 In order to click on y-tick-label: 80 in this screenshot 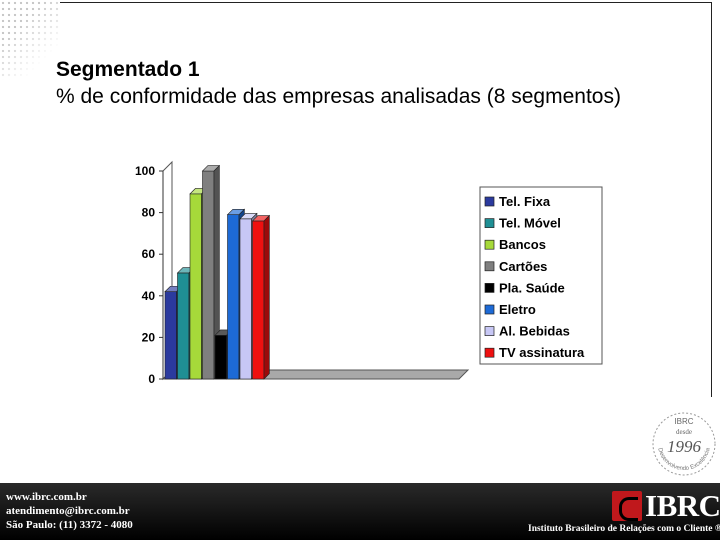, I will do `click(149, 213)`.